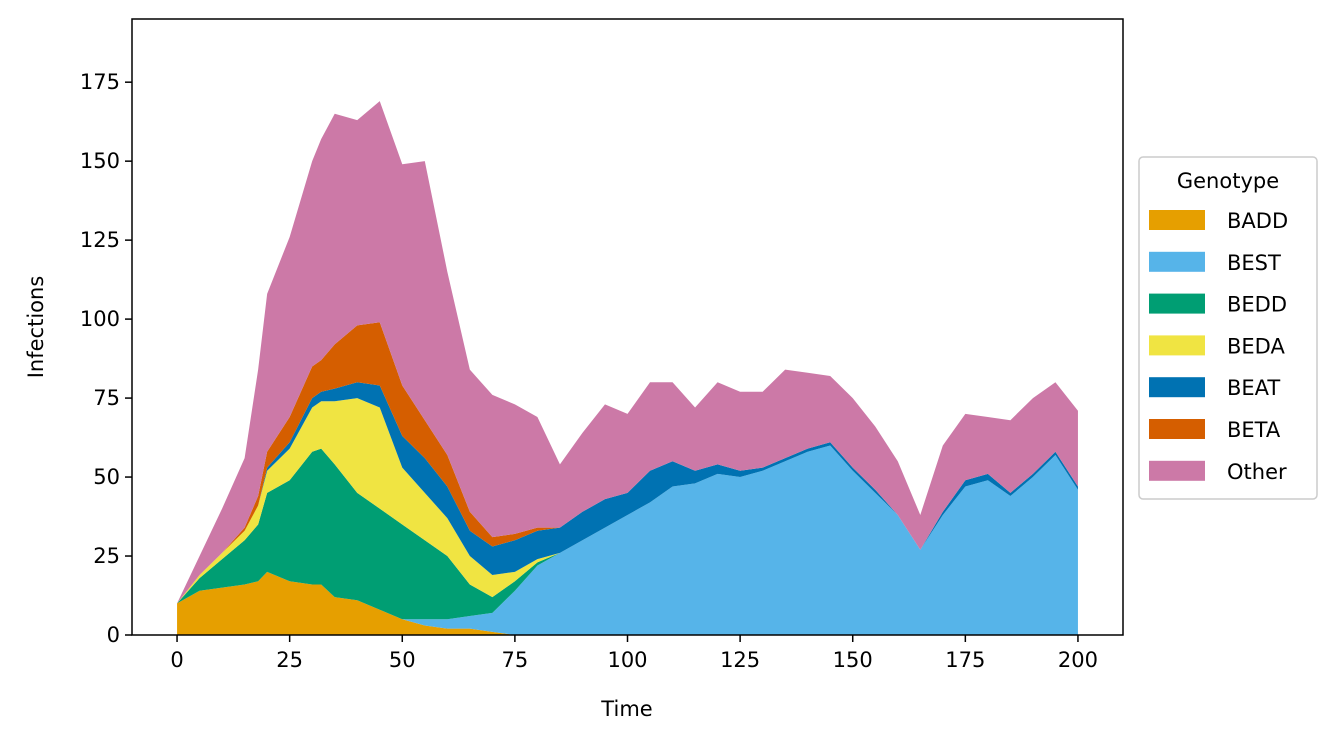 The image size is (1338, 742). Describe the element at coordinates (100, 240) in the screenshot. I see `y-tick-label: 125` at that location.